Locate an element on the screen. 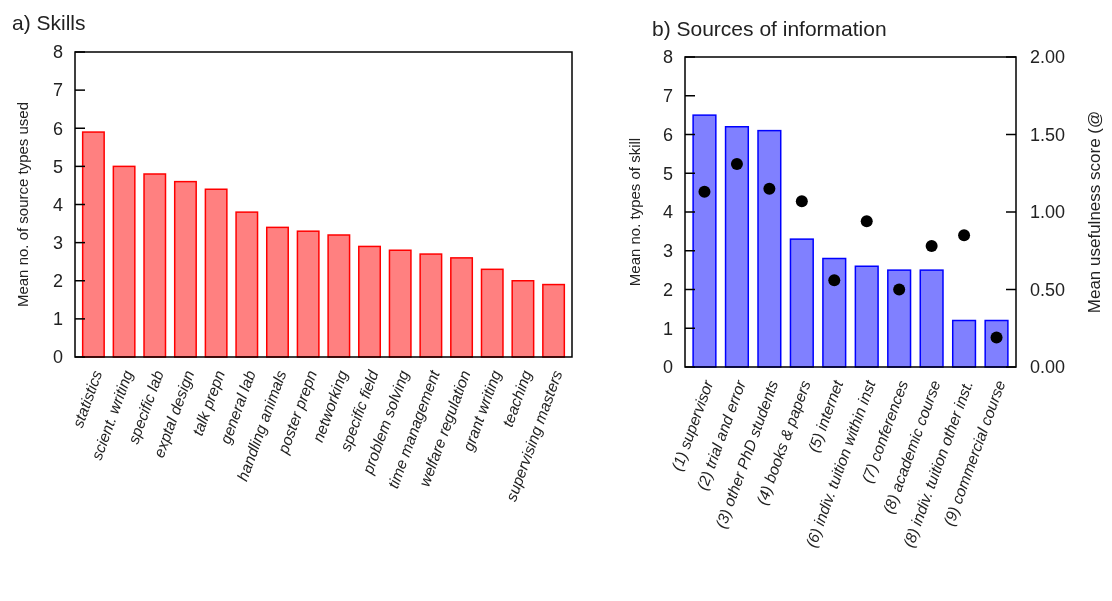 Image resolution: width=1112 pixels, height=601 pixels. y2-axis-title: Mean usefulness score (@ is located at coordinates (1094, 212).